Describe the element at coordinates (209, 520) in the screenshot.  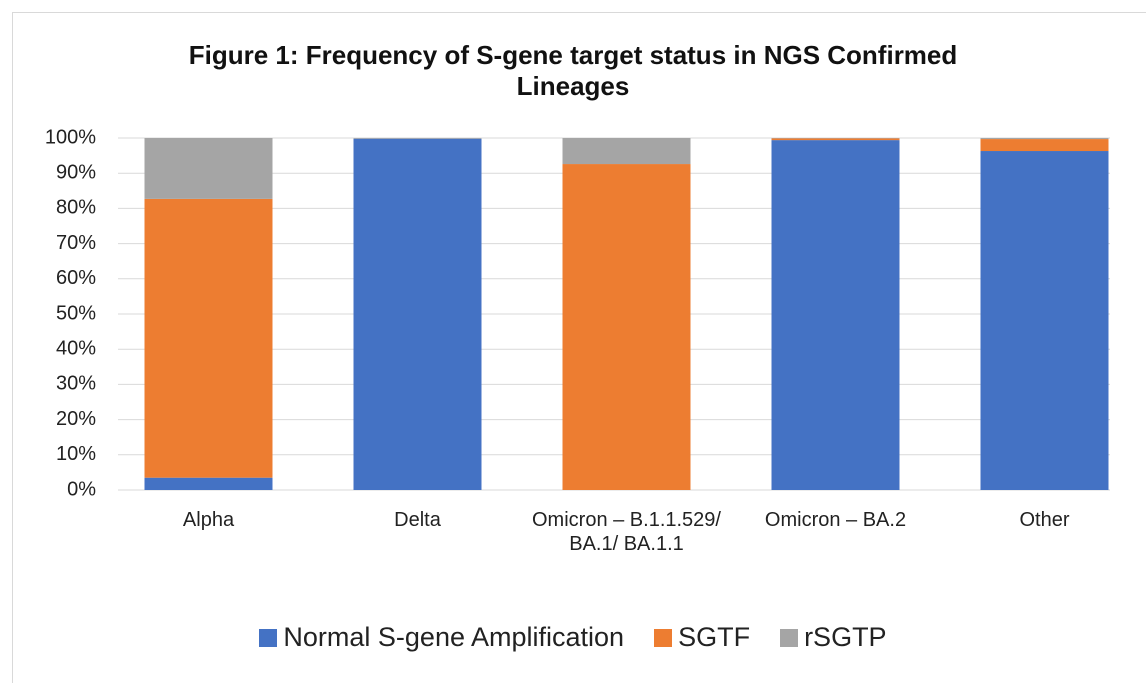
I see `x-tick-label: Alpha` at that location.